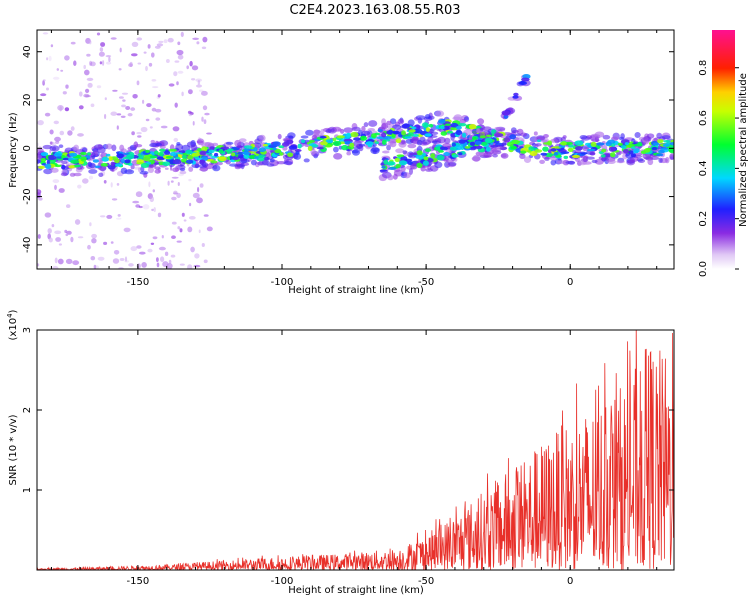 Image resolution: width=750 pixels, height=600 pixels. I want to click on y-tick-label: 2, so click(27, 410).